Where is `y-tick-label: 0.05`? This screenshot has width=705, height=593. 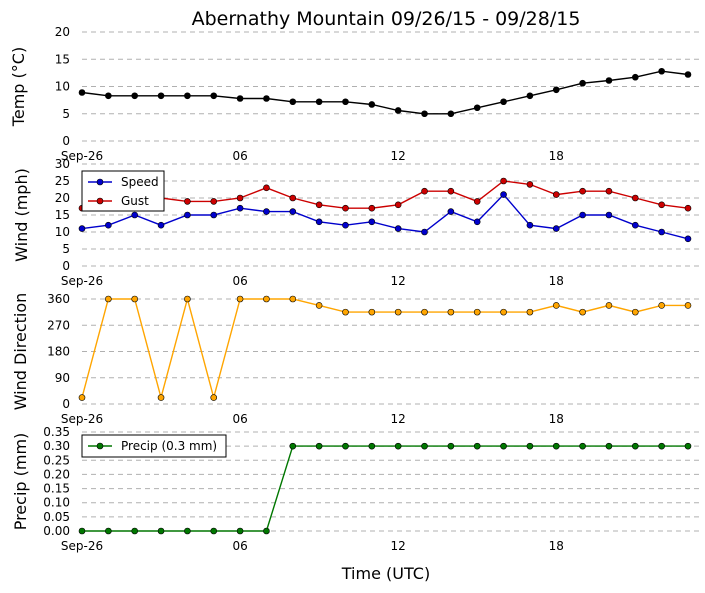 y-tick-label: 0.05 is located at coordinates (56, 517).